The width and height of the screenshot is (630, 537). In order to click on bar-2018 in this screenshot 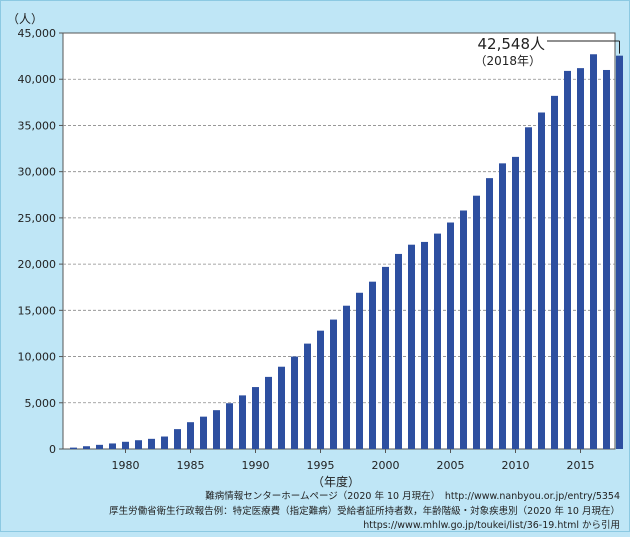, I will do `click(619, 252)`.